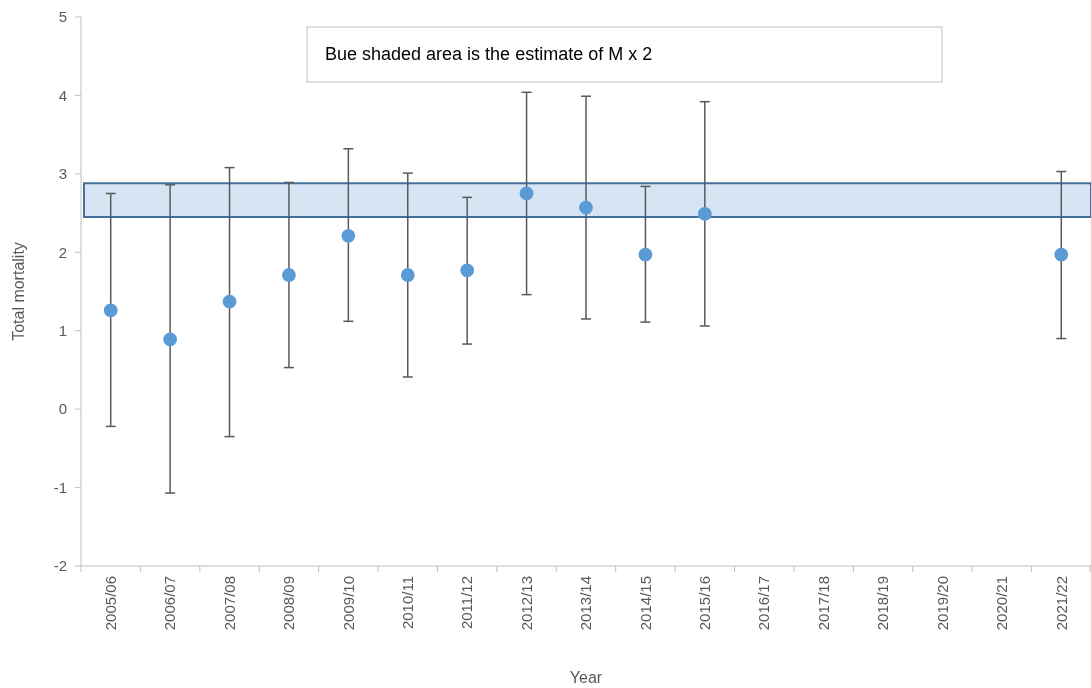 The width and height of the screenshot is (1091, 688). What do you see at coordinates (586, 603) in the screenshot?
I see `x-tick-label: 2013/14` at bounding box center [586, 603].